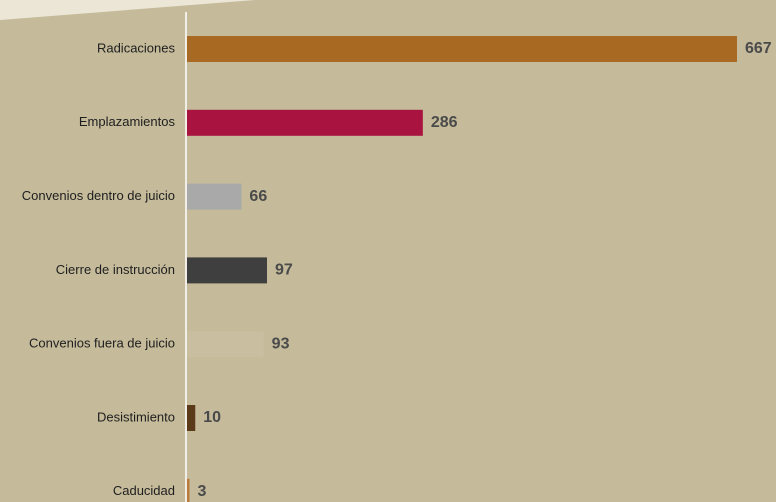 The image size is (776, 502). I want to click on bar-cierre-de-instruccion, so click(227, 270).